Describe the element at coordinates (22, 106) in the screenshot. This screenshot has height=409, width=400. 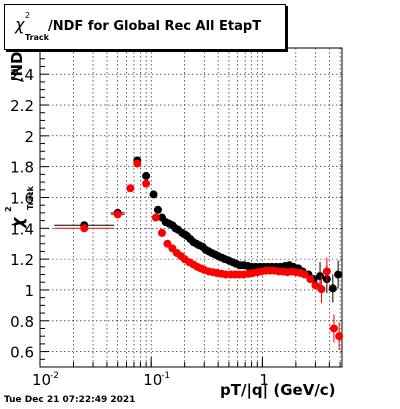
I see `y-tick-label: 2.2` at that location.